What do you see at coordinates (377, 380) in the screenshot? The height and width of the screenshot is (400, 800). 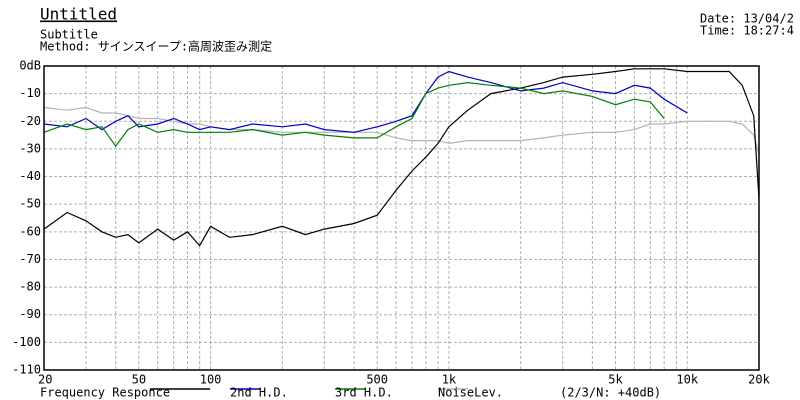 I see `x-tick-label: 500` at bounding box center [377, 380].